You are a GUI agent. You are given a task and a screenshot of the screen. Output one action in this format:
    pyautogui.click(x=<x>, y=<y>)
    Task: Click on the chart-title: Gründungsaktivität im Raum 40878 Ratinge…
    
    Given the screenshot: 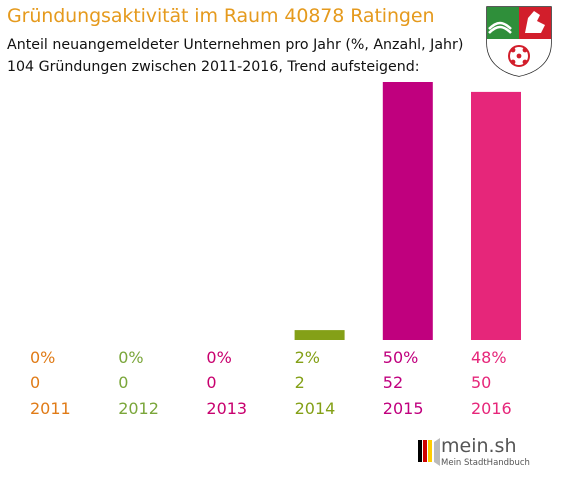 What is the action you would take?
    pyautogui.click(x=221, y=16)
    